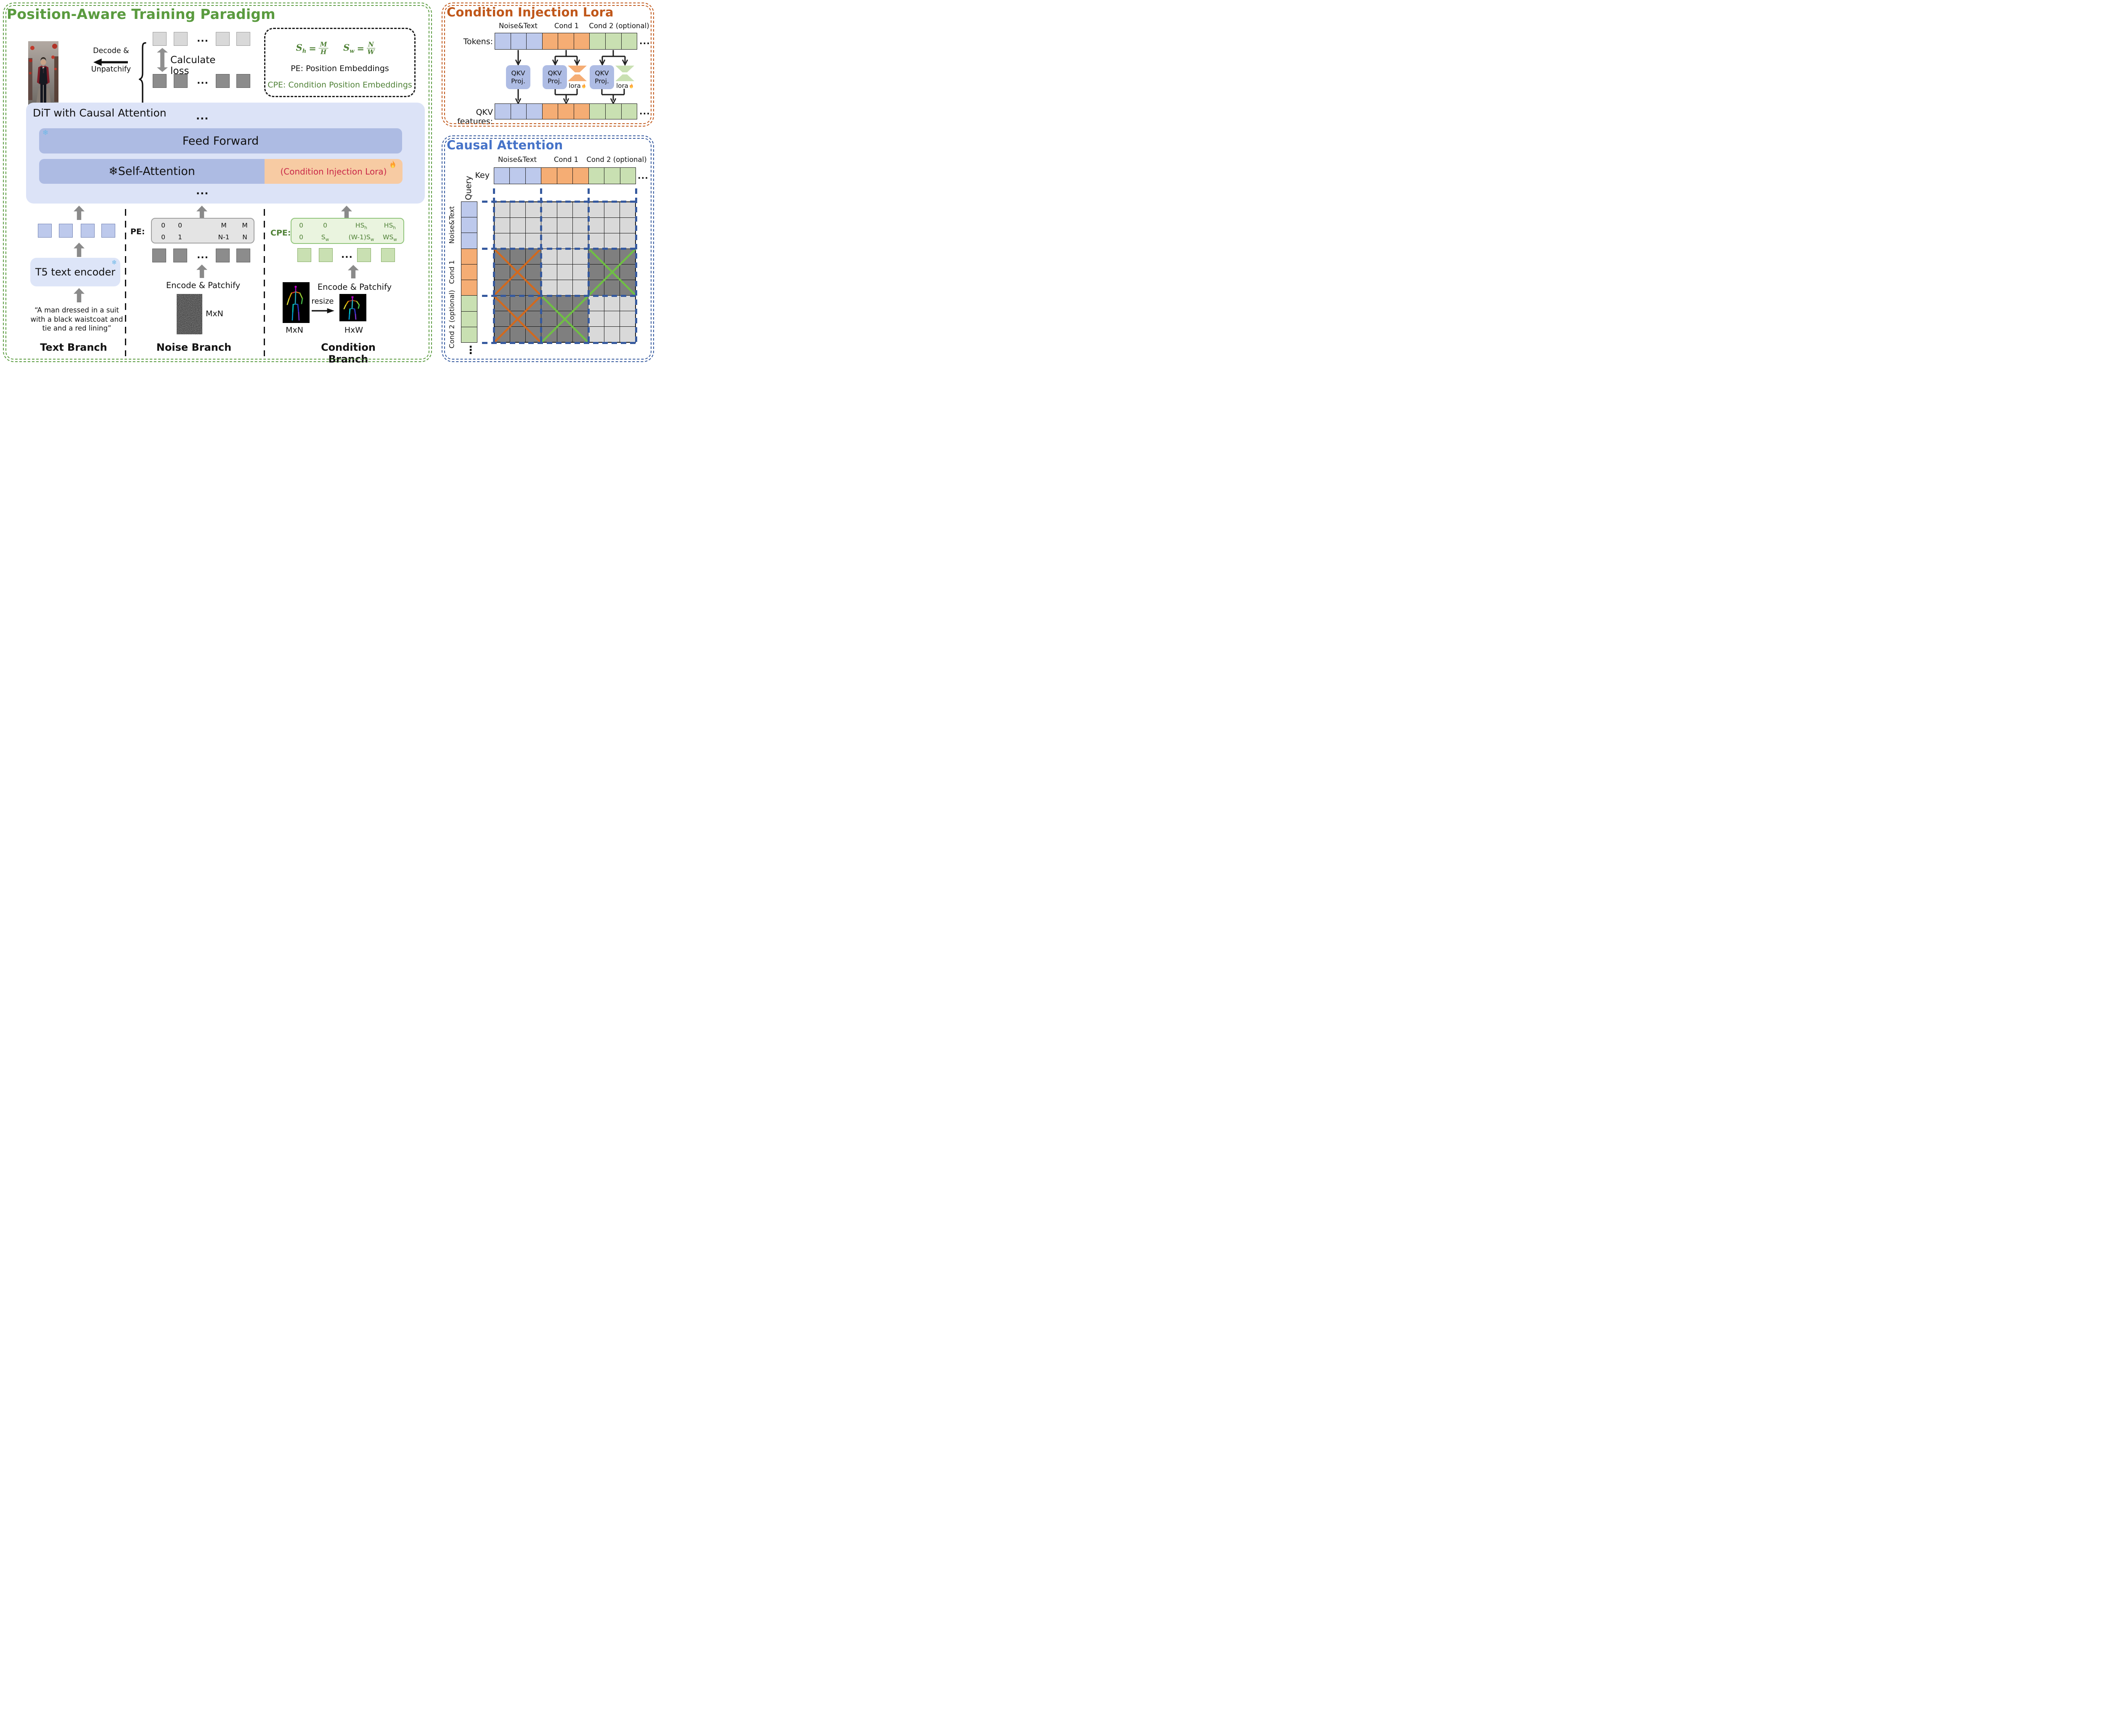 The width and height of the screenshot is (2103, 1736). What do you see at coordinates (452, 225) in the screenshot?
I see `row-noise-text: Noise&Text` at bounding box center [452, 225].